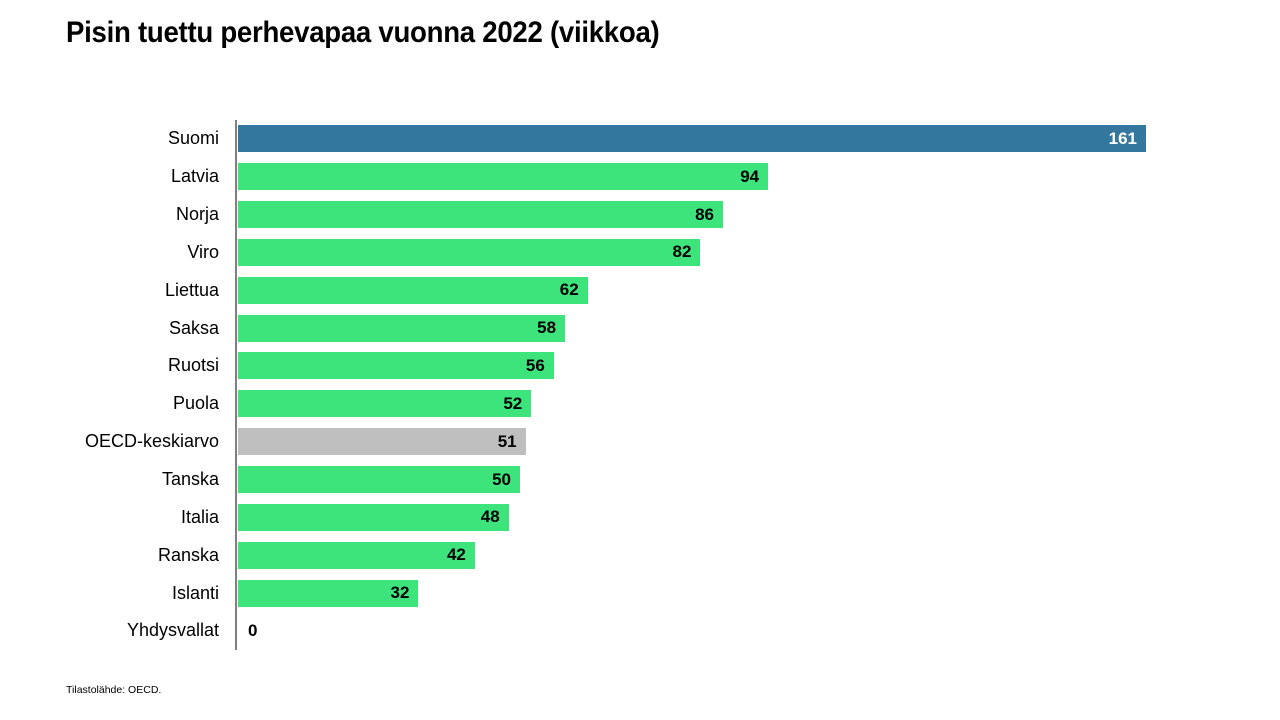 This screenshot has width=1280, height=720. What do you see at coordinates (356, 555) in the screenshot?
I see `bar: 42` at bounding box center [356, 555].